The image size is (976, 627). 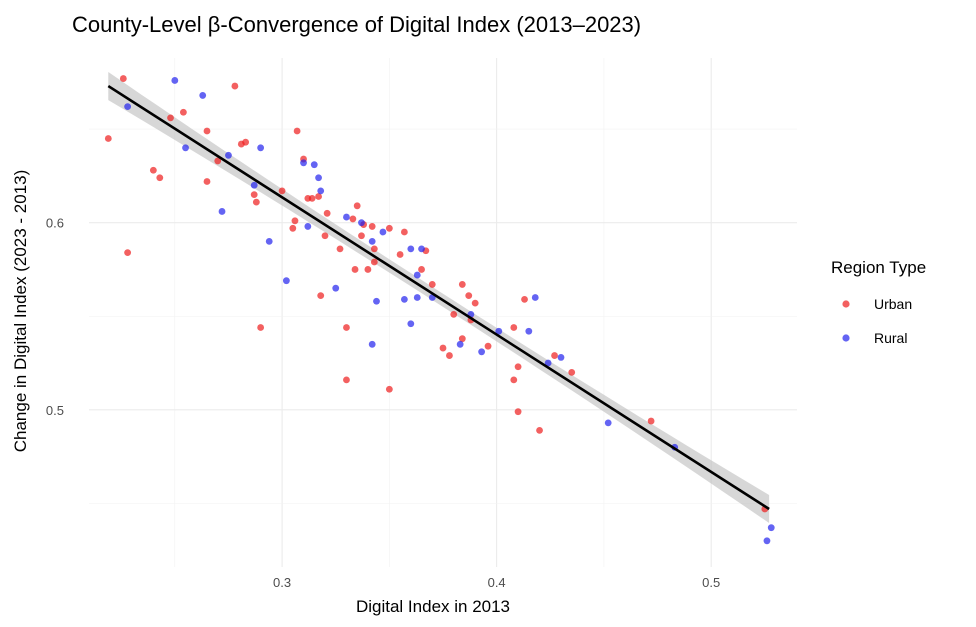 I want to click on legend-label-urban: Urban, so click(x=893, y=304).